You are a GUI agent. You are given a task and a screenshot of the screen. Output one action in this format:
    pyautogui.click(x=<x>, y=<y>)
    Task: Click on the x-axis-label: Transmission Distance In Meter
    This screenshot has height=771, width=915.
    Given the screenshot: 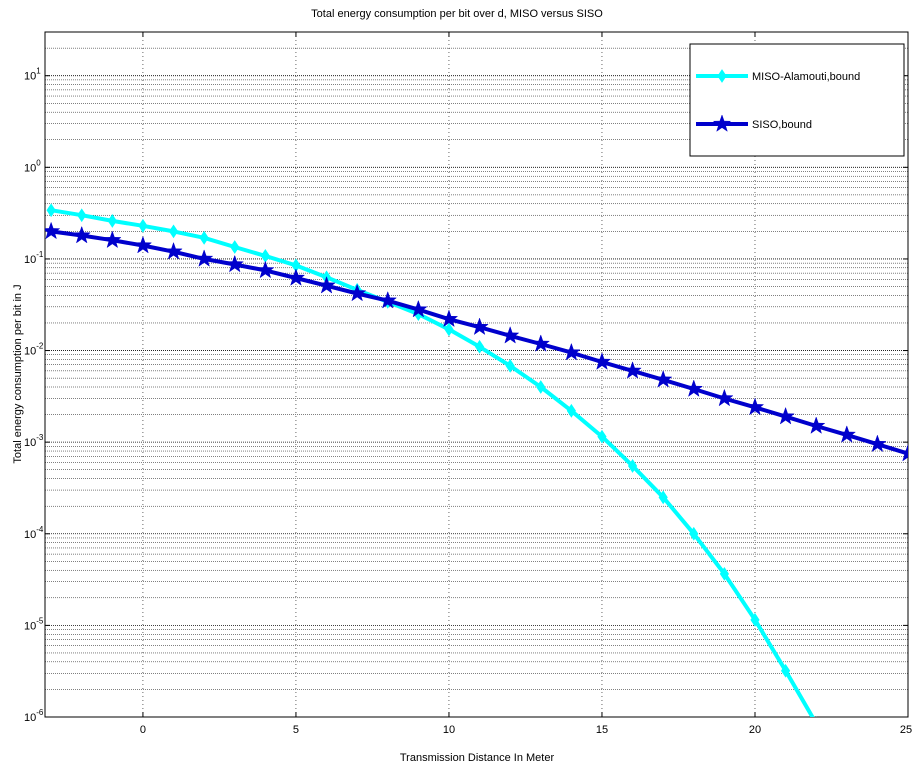 What is the action you would take?
    pyautogui.click(x=477, y=758)
    